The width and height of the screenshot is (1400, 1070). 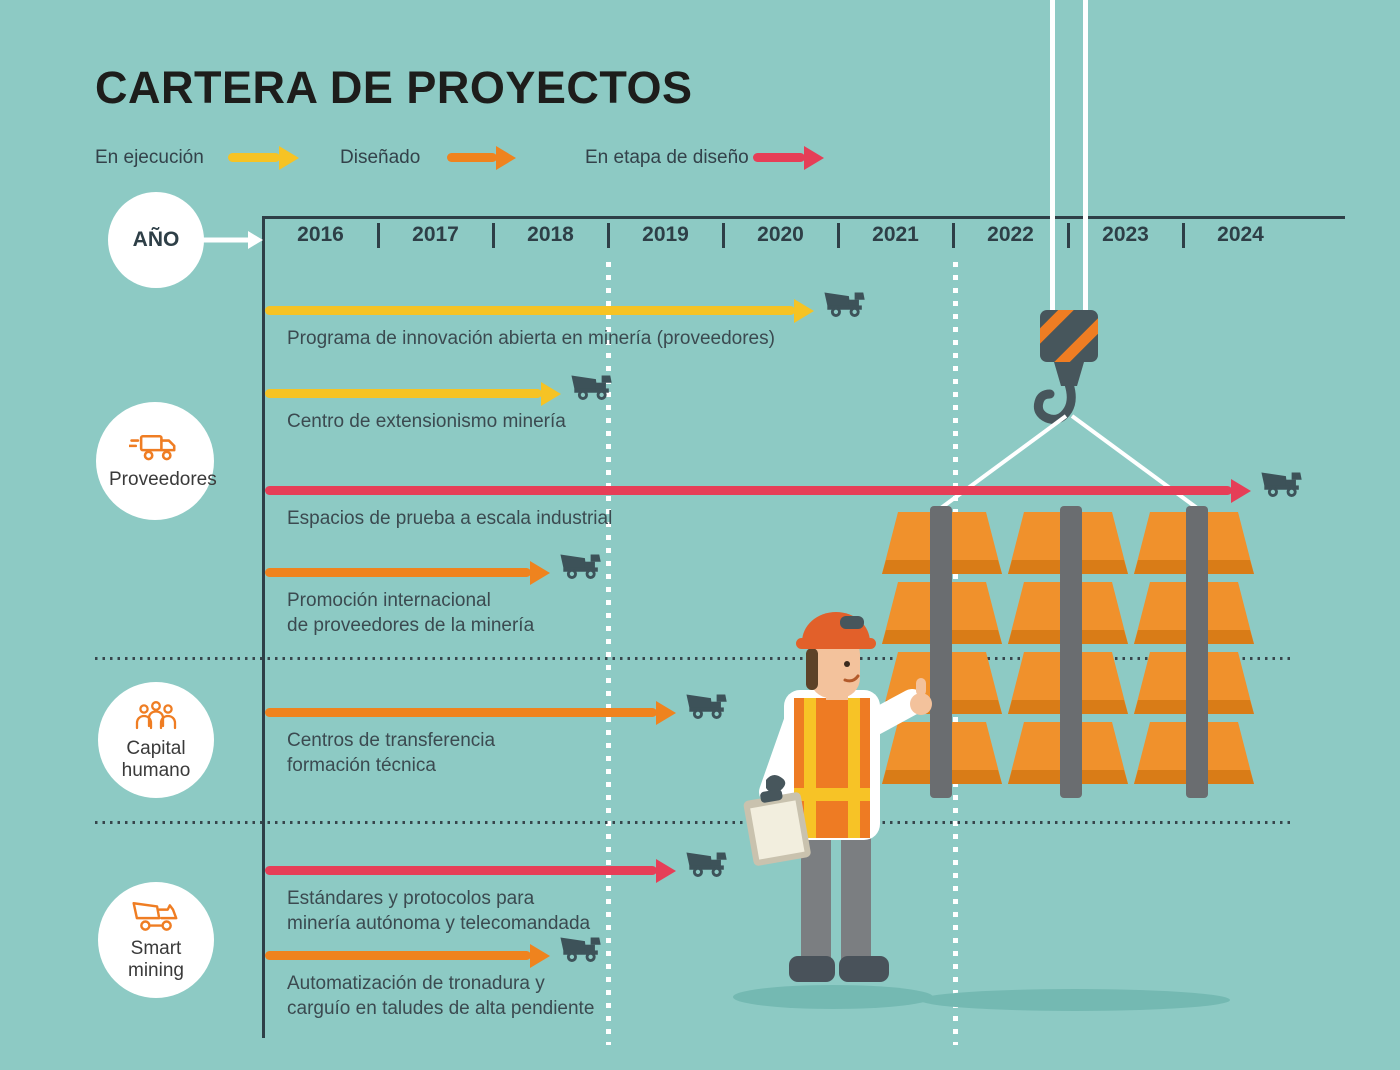 I want to click on year-label: 2022, so click(x=1010, y=234).